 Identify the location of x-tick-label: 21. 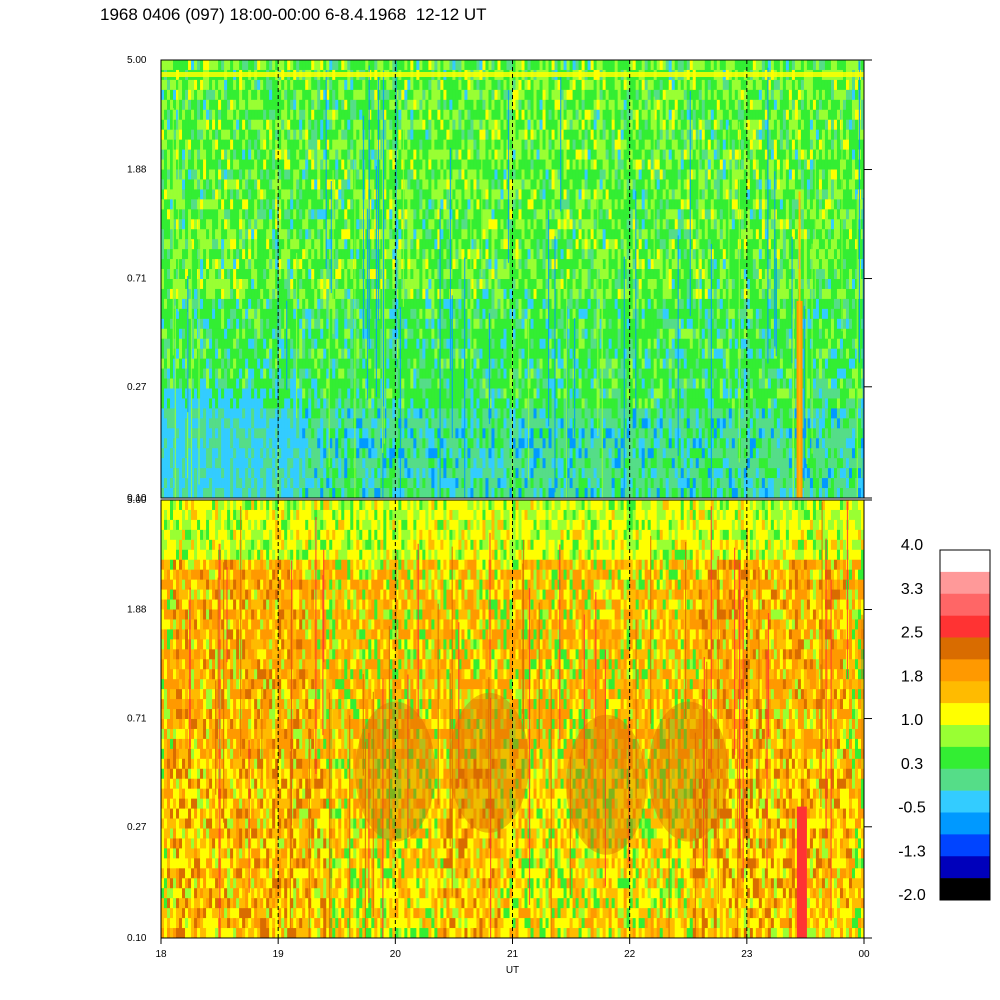
(513, 954).